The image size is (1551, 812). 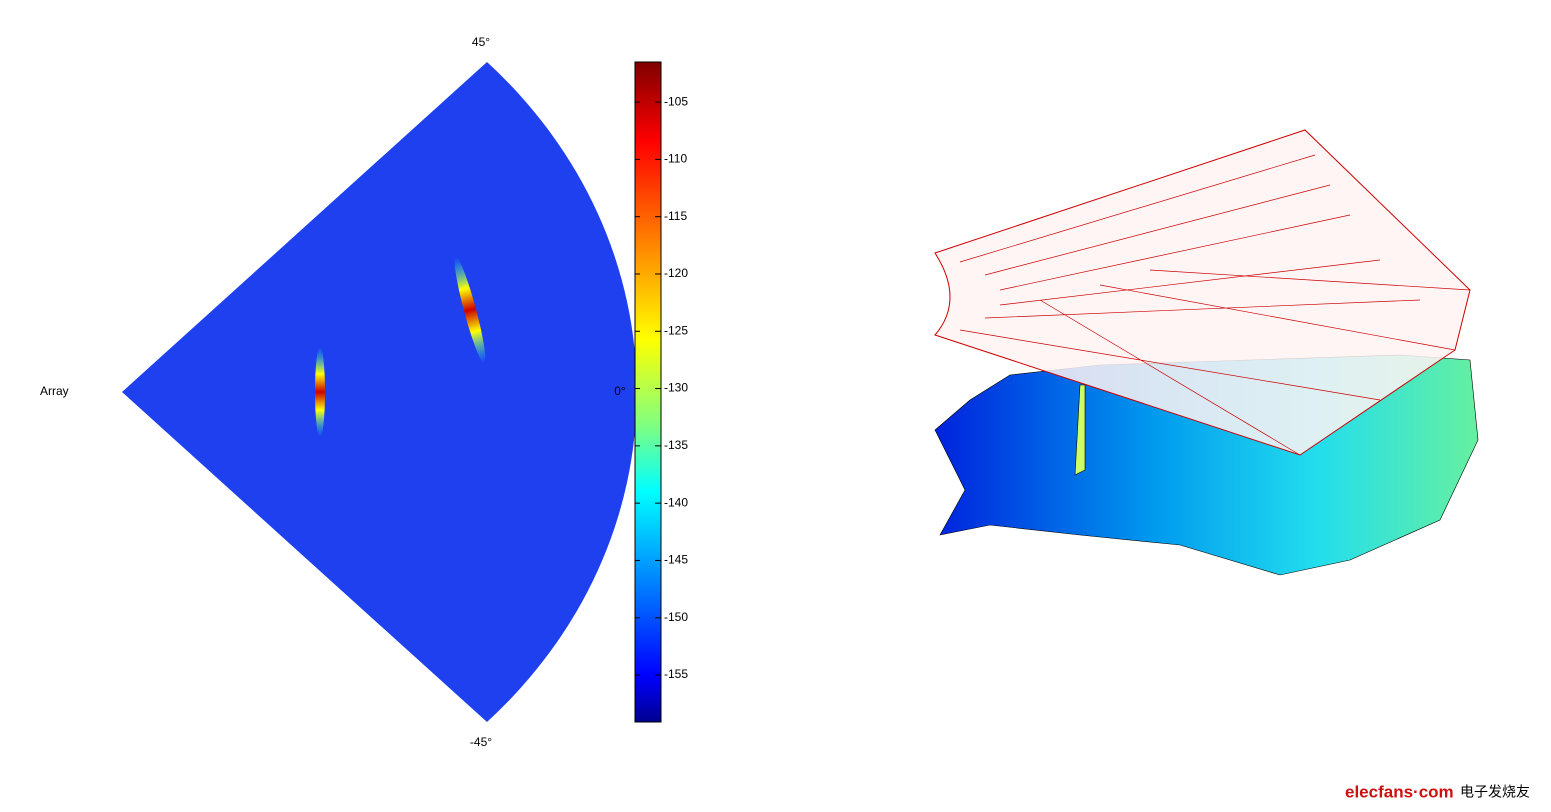 What do you see at coordinates (54, 391) in the screenshot?
I see `array-label: Array` at bounding box center [54, 391].